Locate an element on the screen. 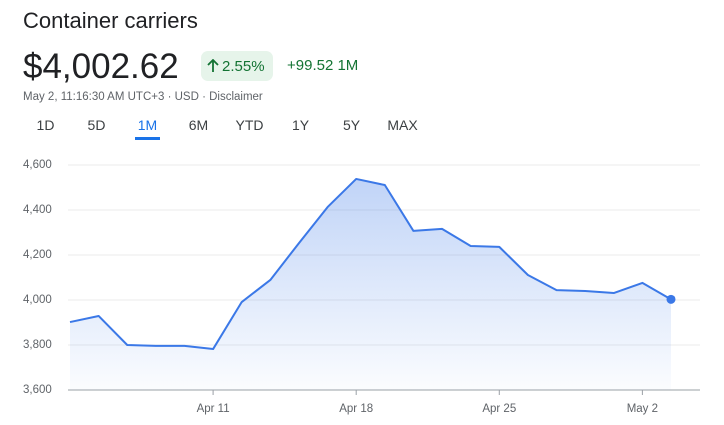  range-tab: MAX is located at coordinates (402, 128).